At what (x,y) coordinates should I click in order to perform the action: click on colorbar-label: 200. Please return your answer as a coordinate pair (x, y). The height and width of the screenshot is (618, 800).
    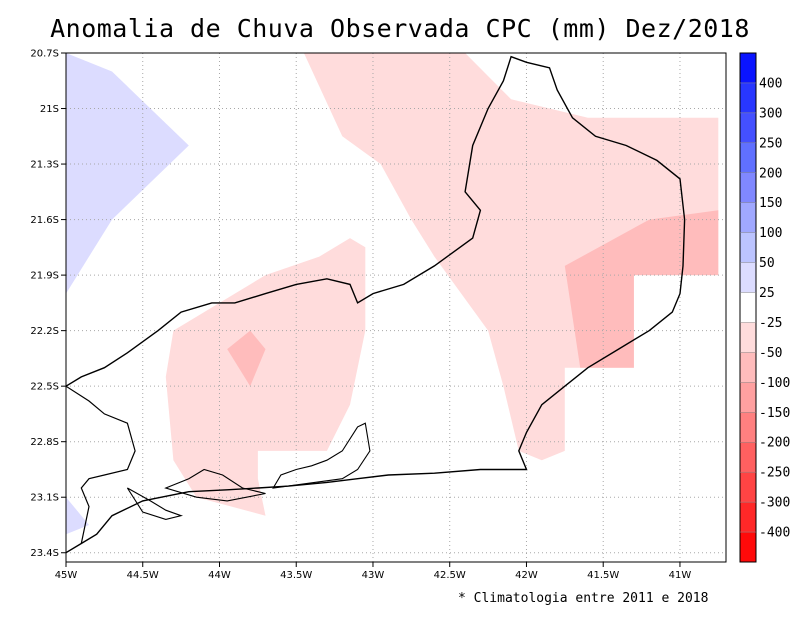
    Looking at the image, I should click on (770, 173).